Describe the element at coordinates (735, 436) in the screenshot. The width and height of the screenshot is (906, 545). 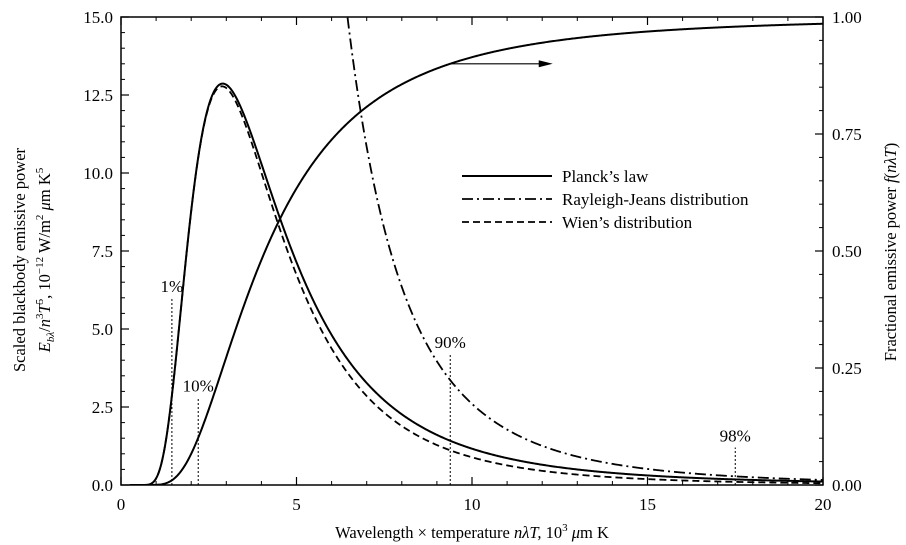
I see `percent-marker-label: 98%` at that location.